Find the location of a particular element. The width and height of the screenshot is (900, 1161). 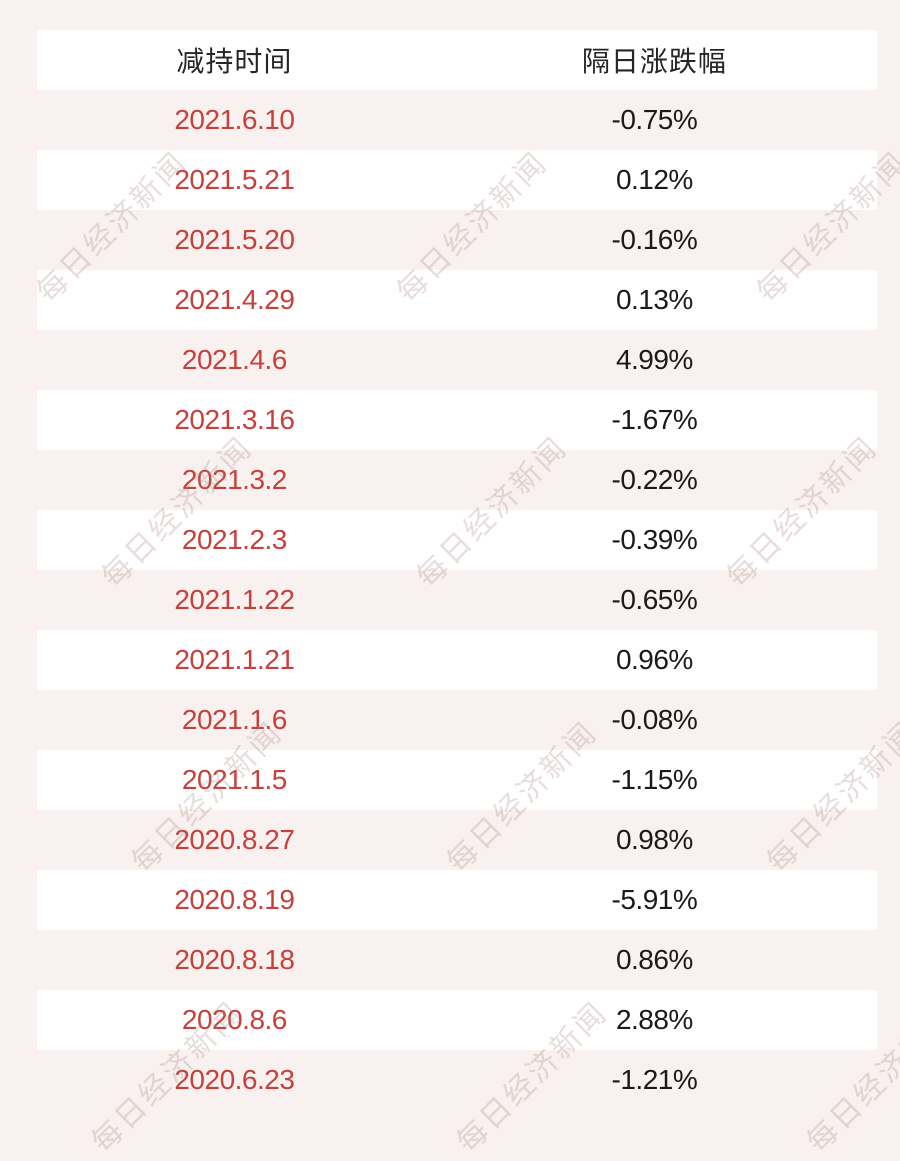

reduction-date-cell: 2021.5.21 is located at coordinates (234, 179).